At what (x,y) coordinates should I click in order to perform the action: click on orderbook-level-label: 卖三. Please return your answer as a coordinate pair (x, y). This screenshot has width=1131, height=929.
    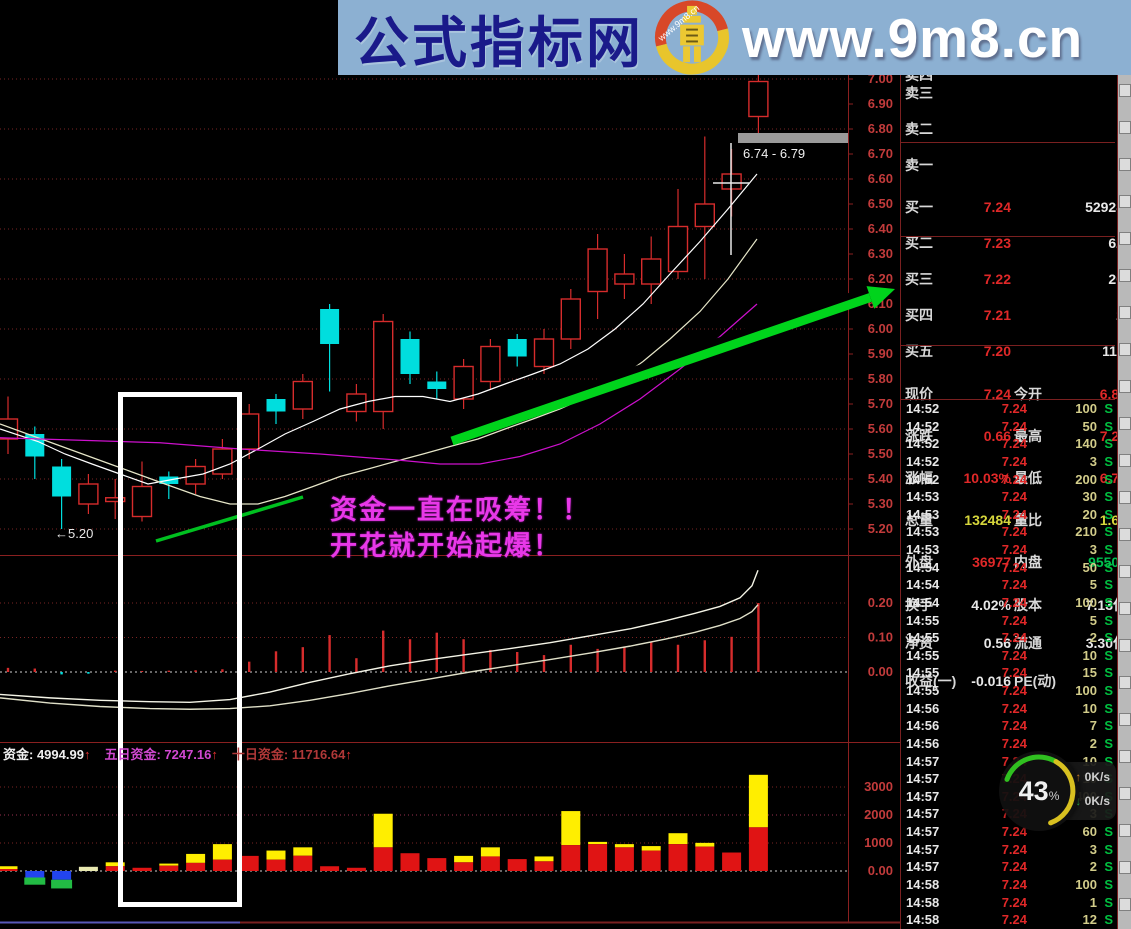
    Looking at the image, I should click on (919, 93).